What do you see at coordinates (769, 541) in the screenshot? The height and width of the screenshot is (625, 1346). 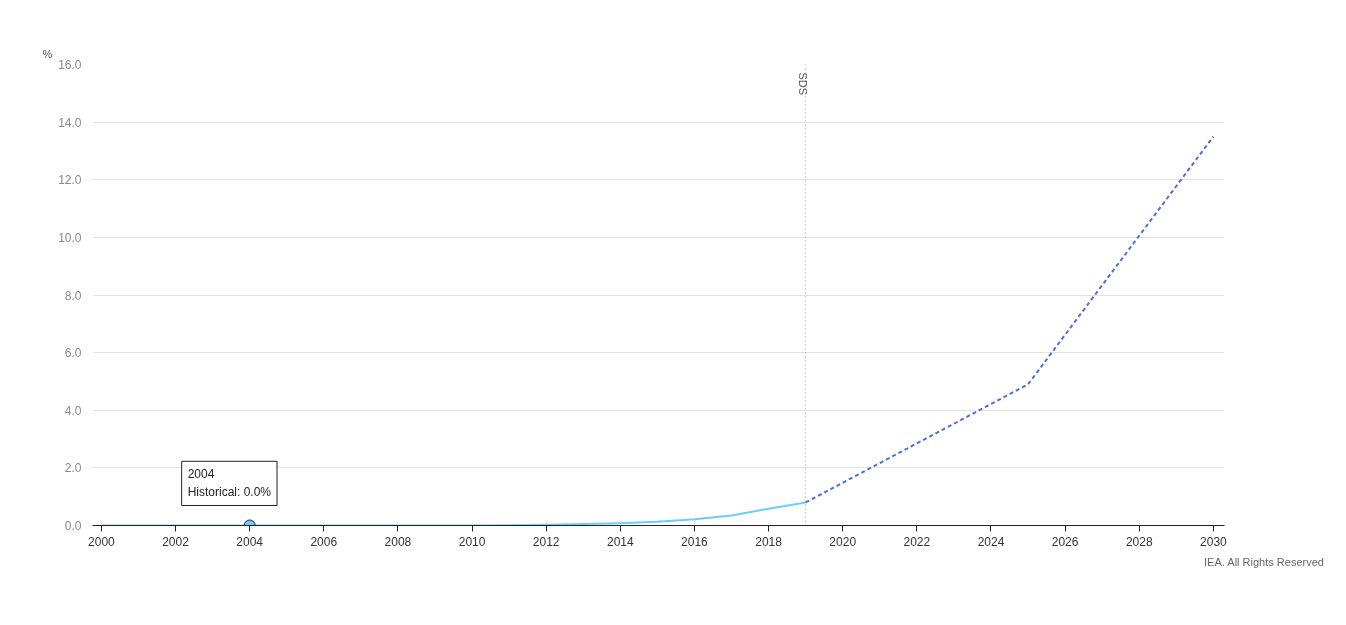 I see `x-tick-label: 2018` at bounding box center [769, 541].